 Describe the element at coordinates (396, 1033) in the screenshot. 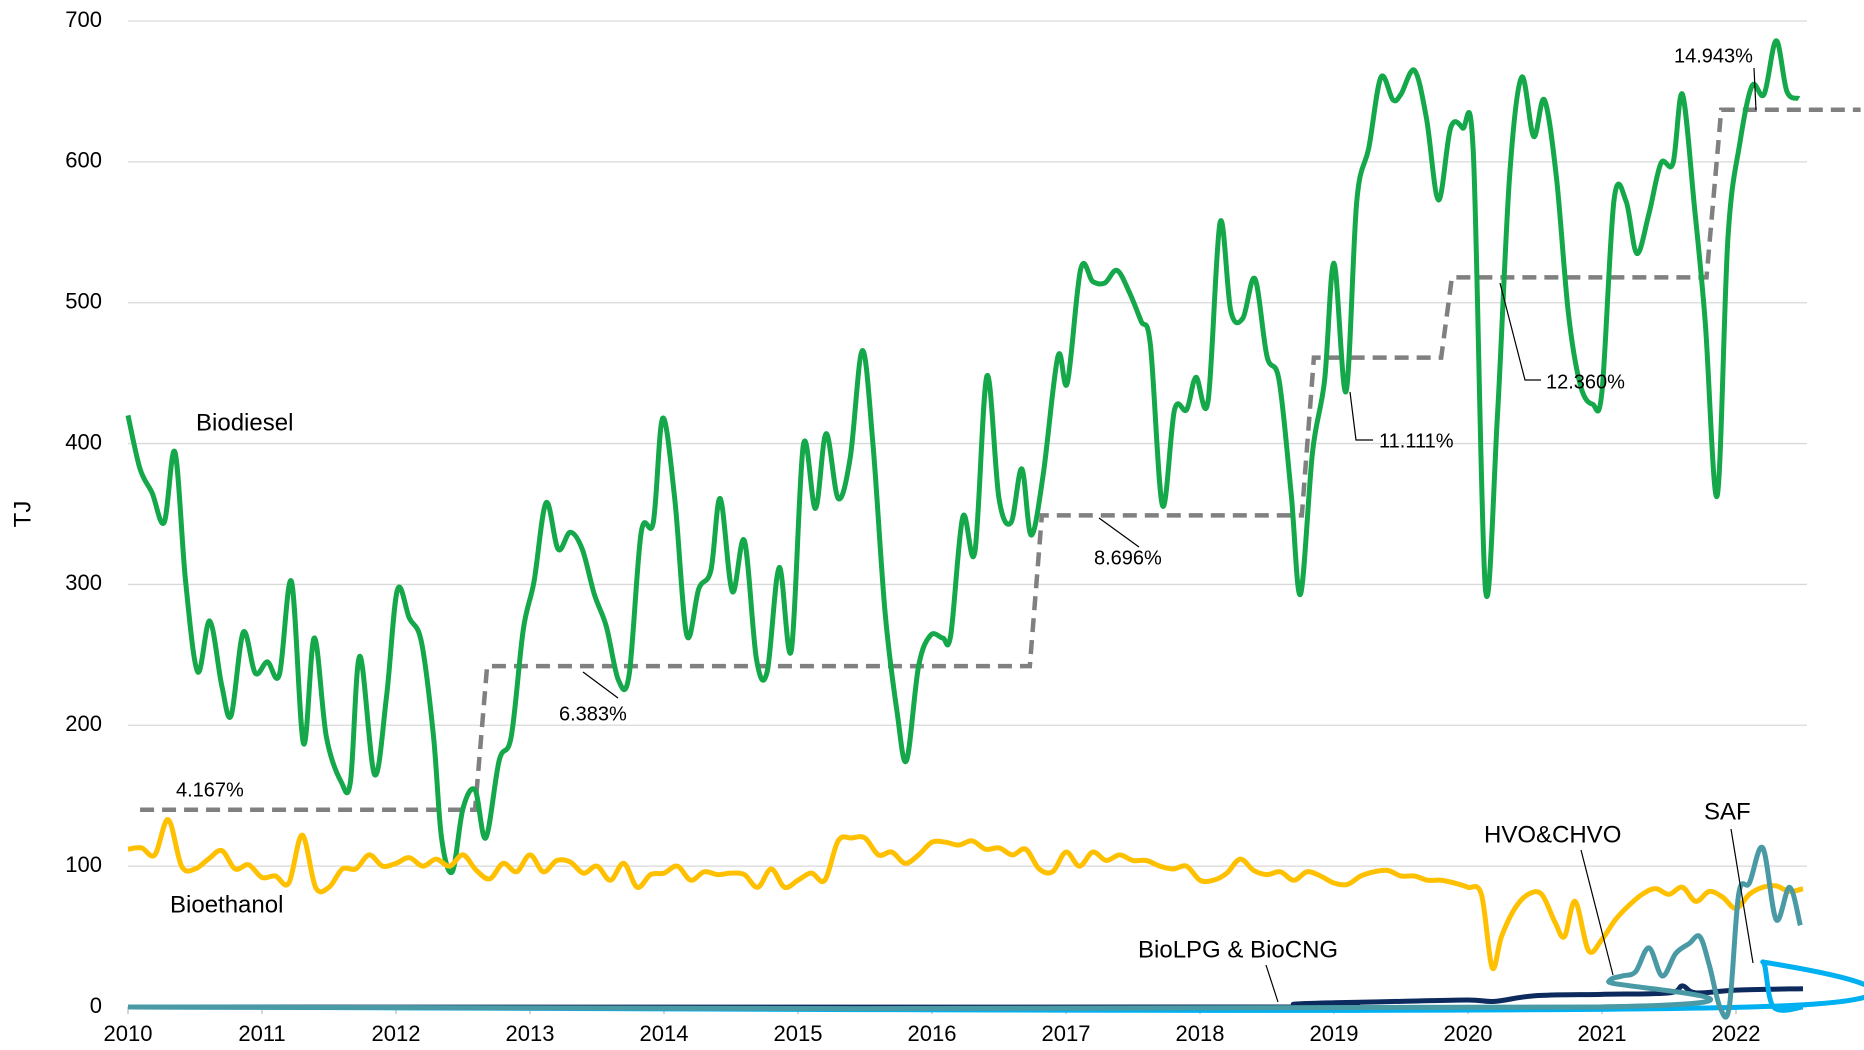

I see `x-tick-label: 2012` at that location.